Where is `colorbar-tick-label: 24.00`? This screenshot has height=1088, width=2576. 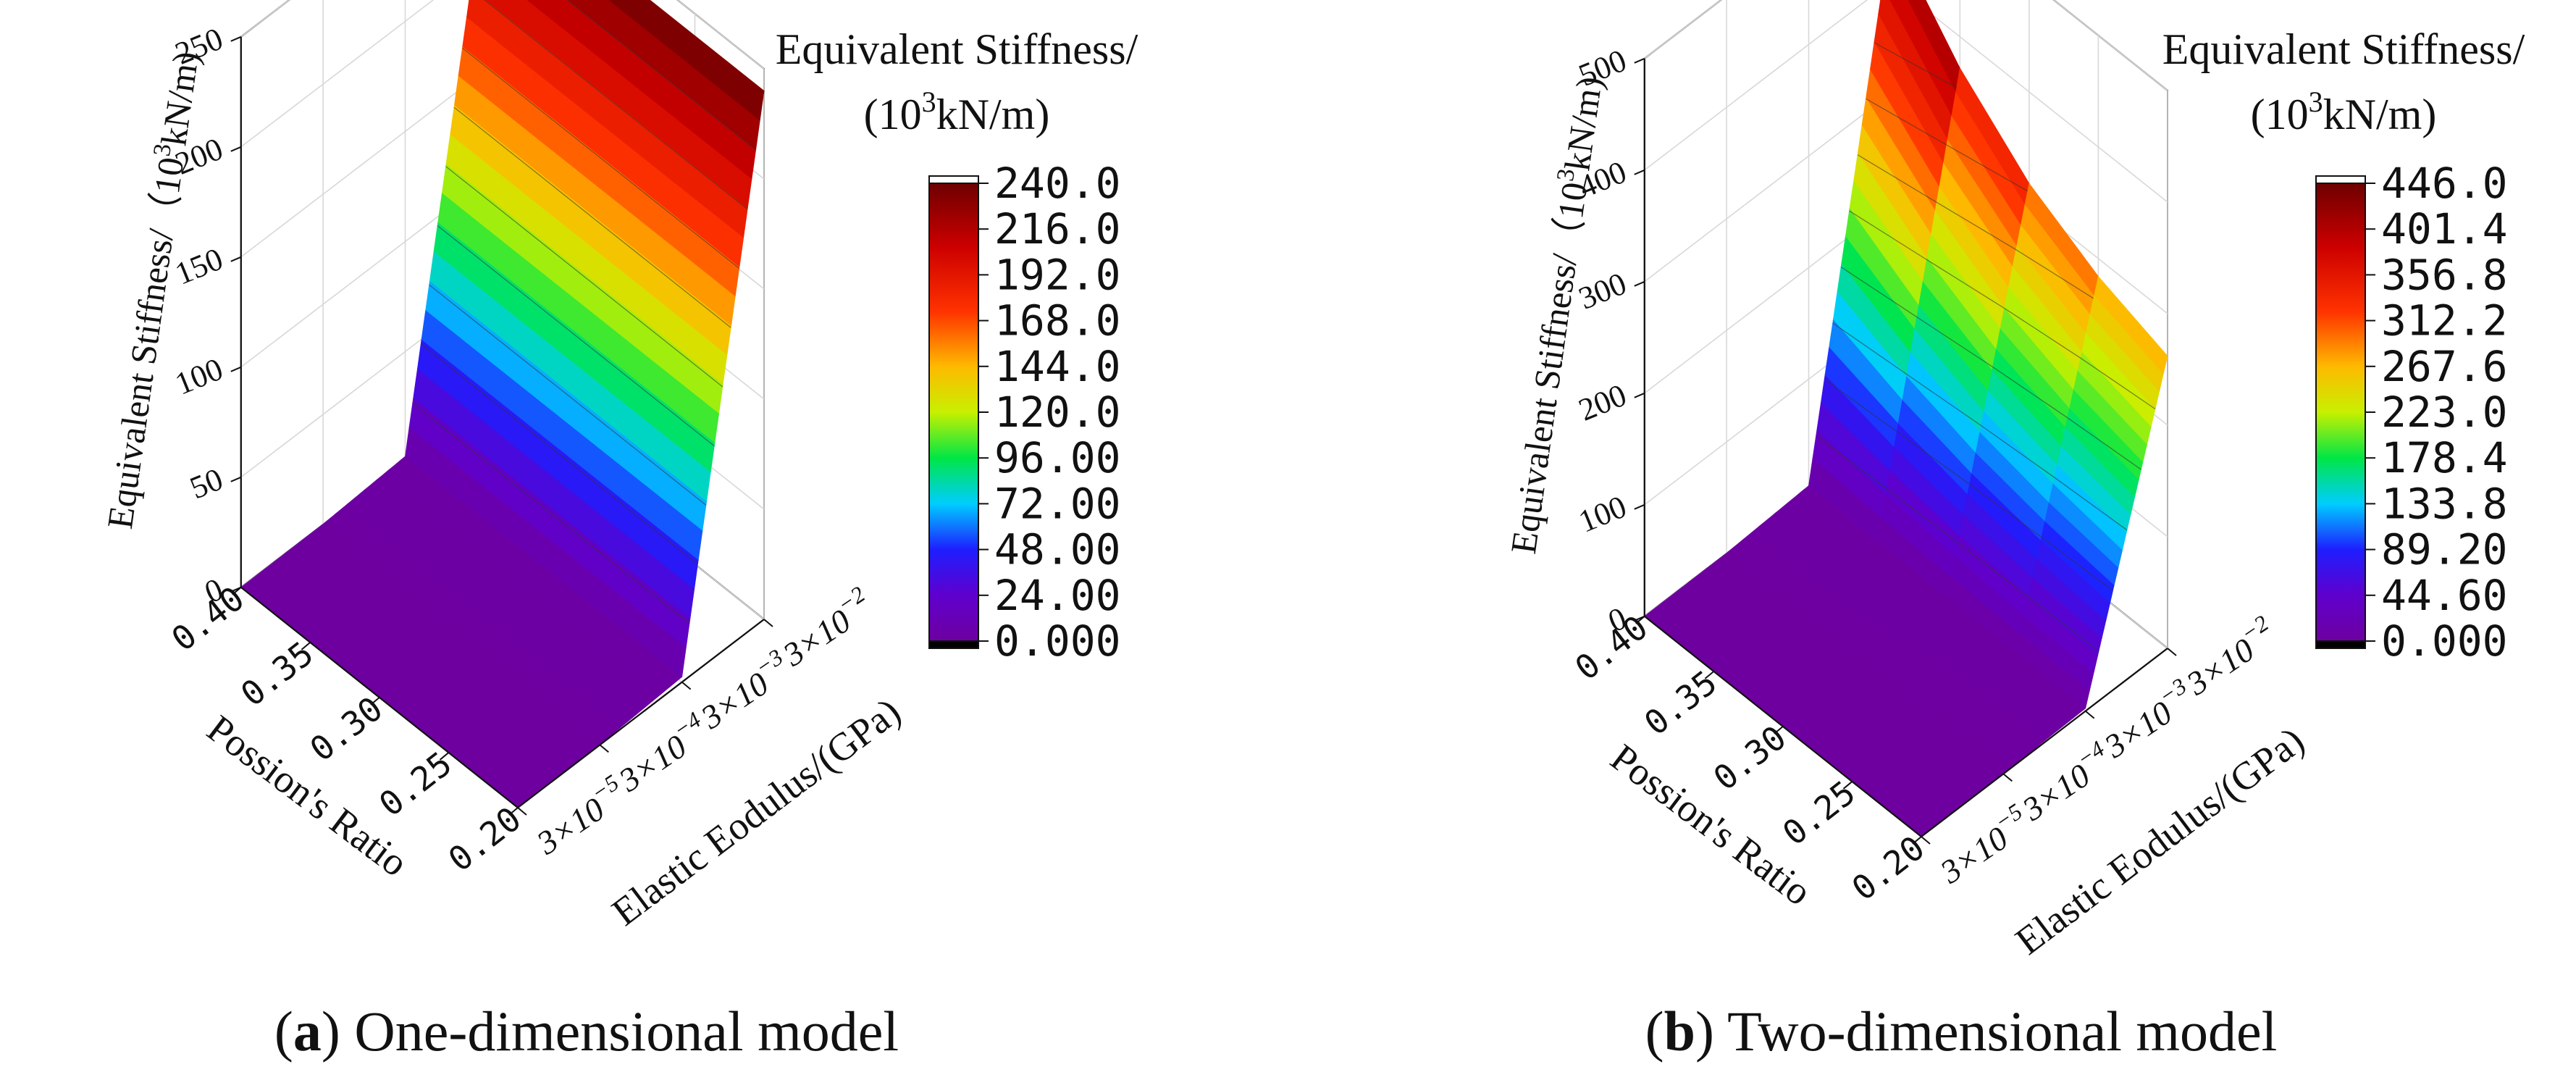 colorbar-tick-label: 24.00 is located at coordinates (1057, 595).